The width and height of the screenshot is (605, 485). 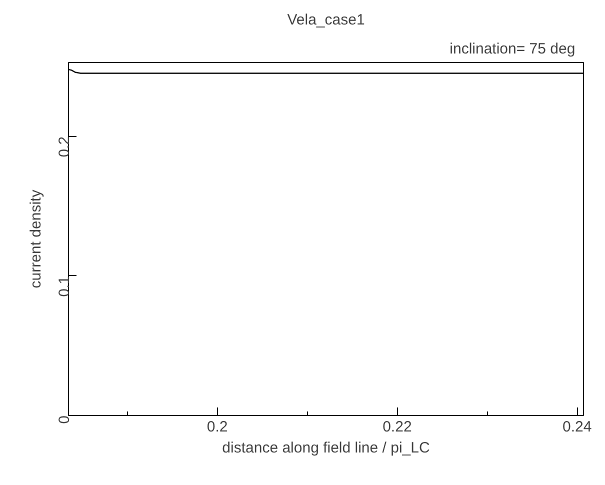 I want to click on chart-title: Vela_case1, so click(x=326, y=20).